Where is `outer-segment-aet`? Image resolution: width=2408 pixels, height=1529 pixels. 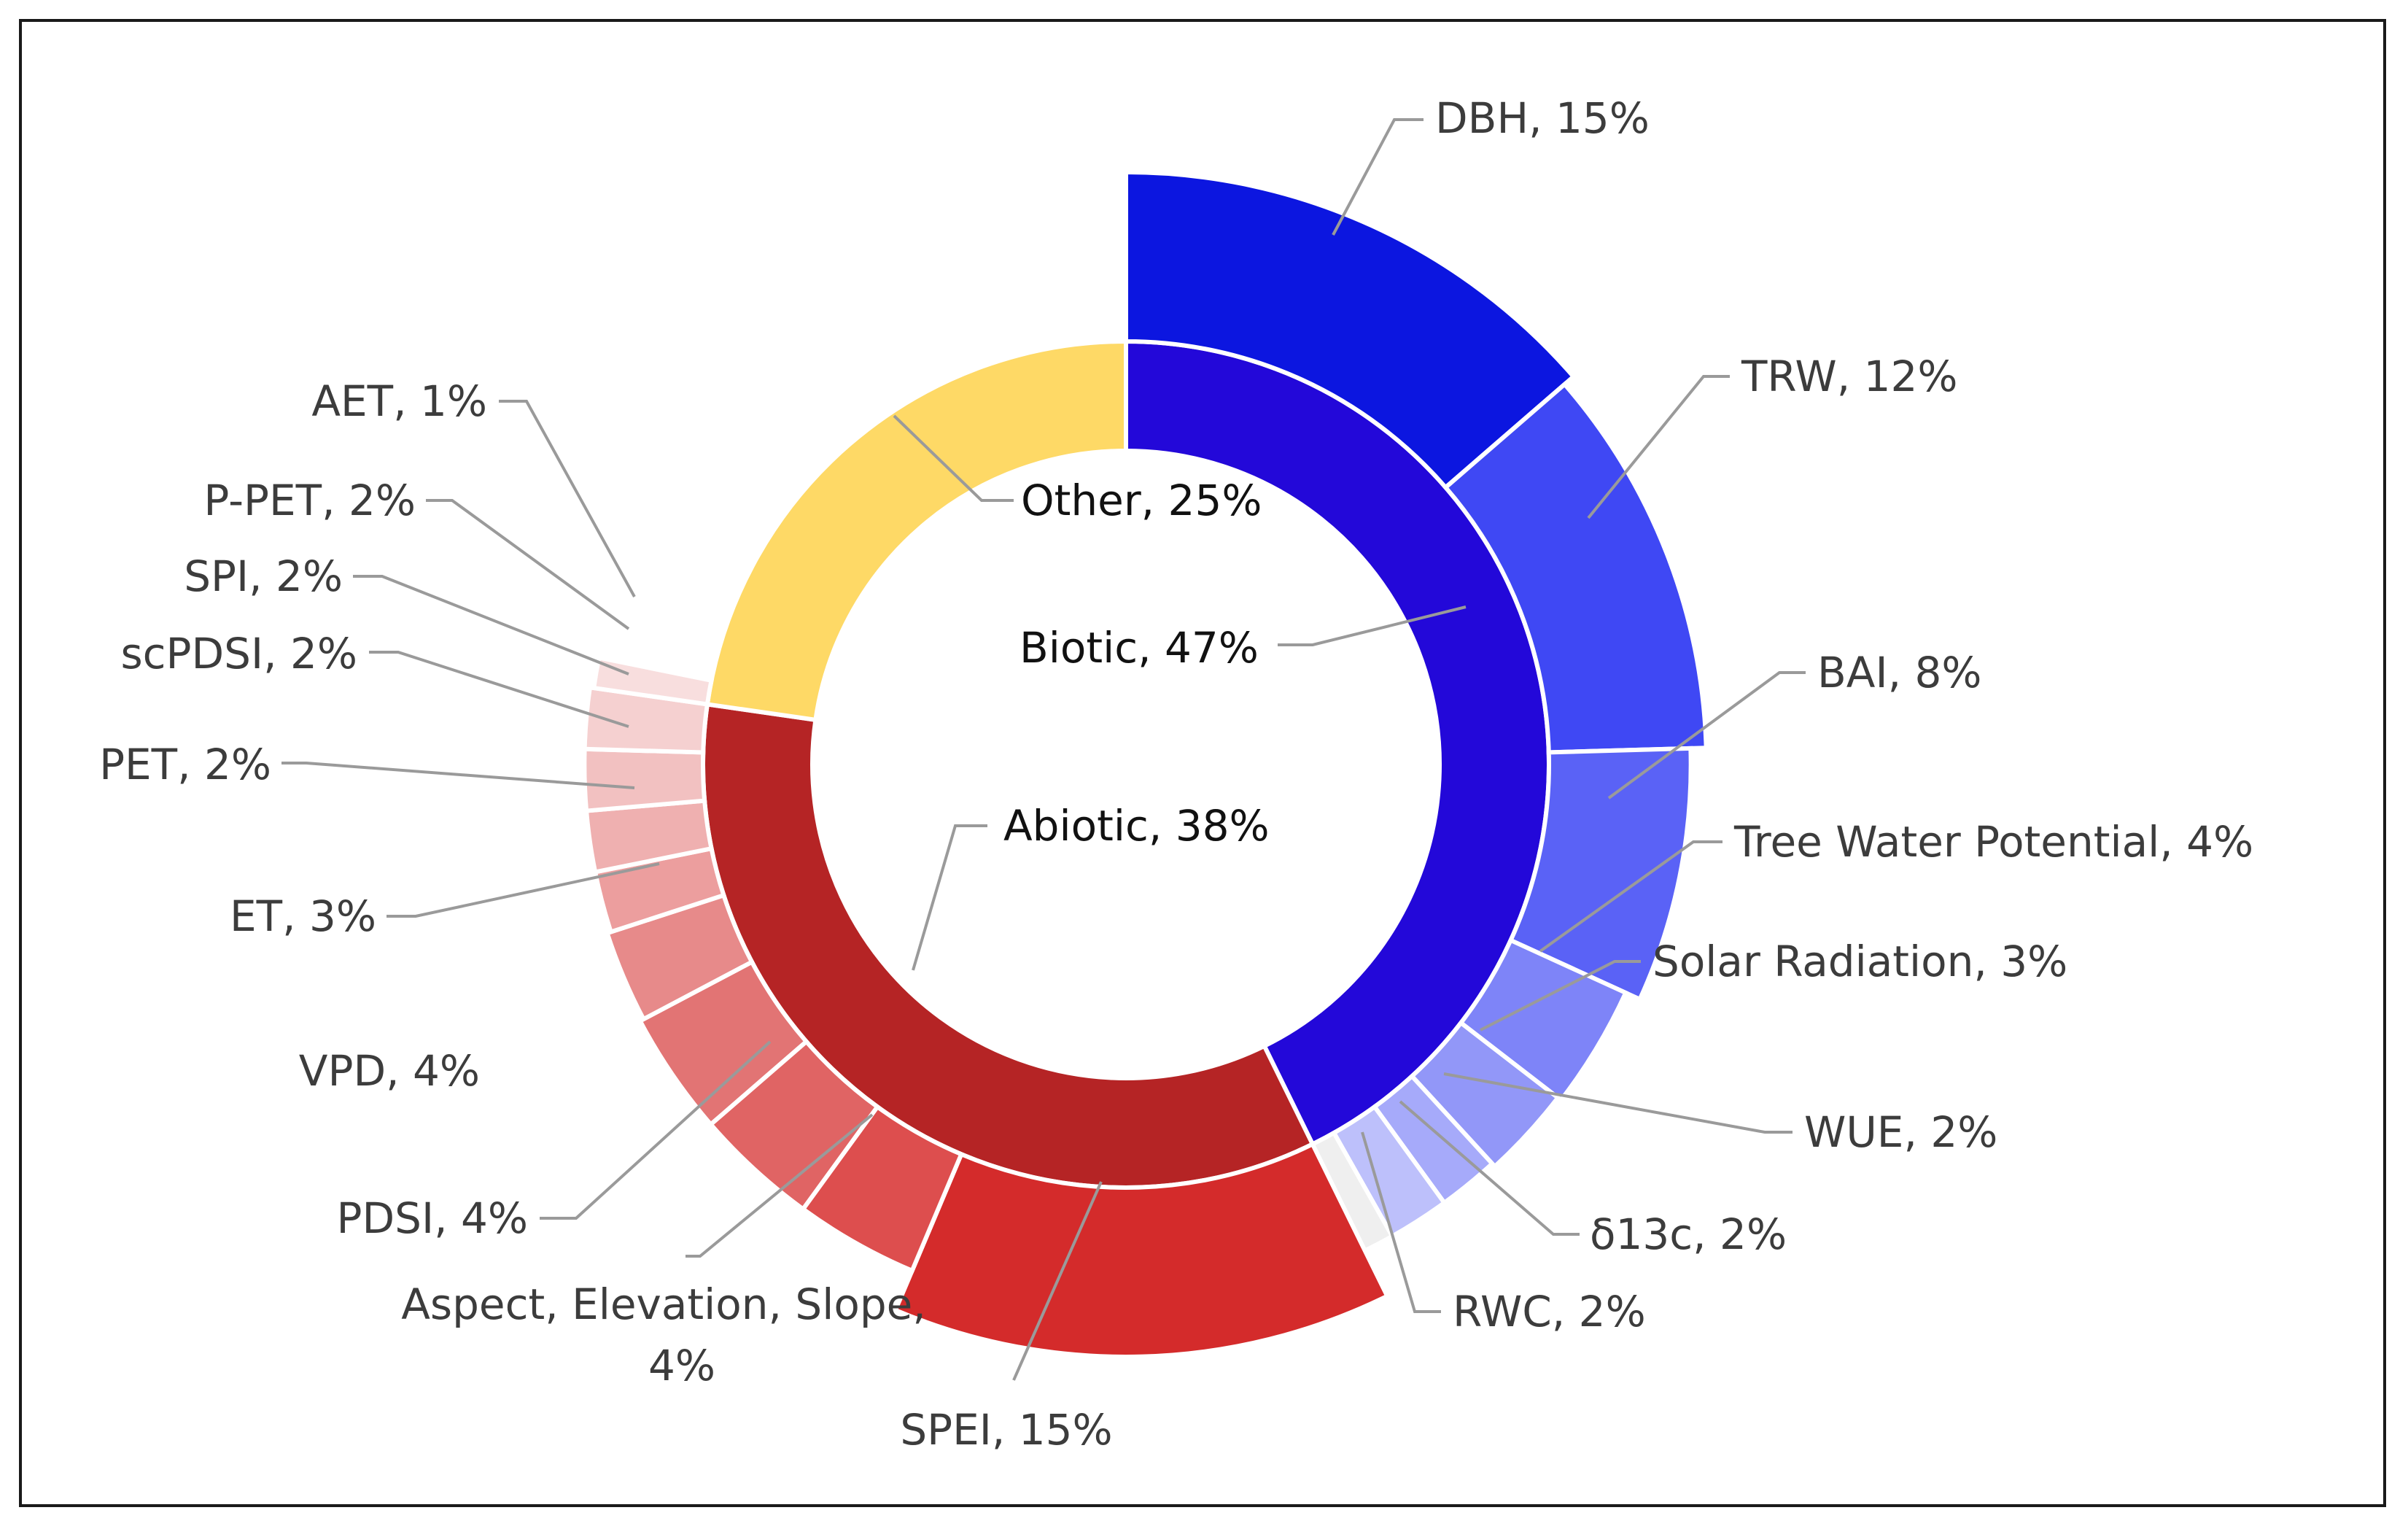
outer-segment-aet is located at coordinates (653, 681).